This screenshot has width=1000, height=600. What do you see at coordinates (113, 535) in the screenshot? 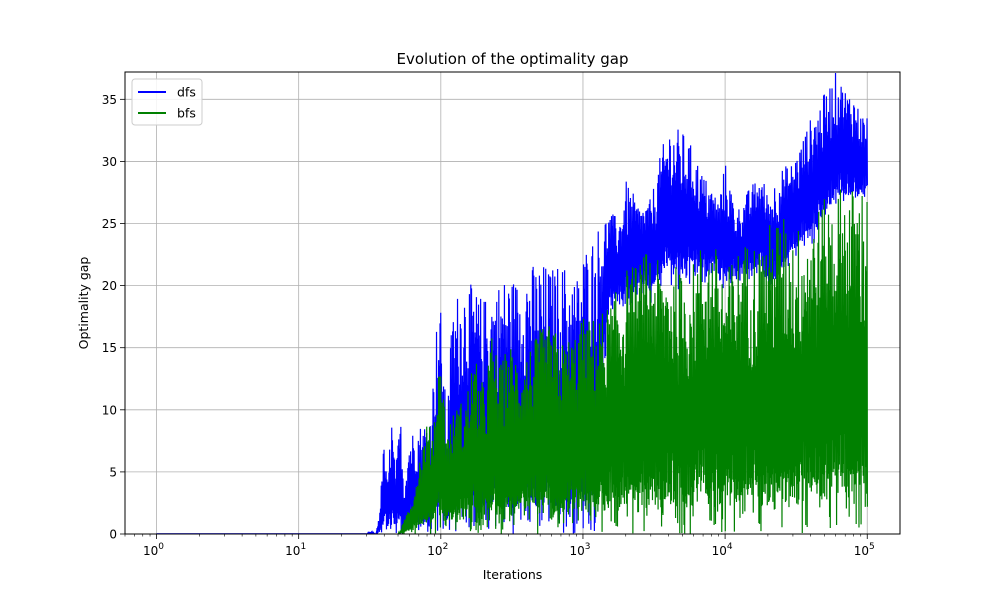
I see `y-tick-label: 0` at bounding box center [113, 535].